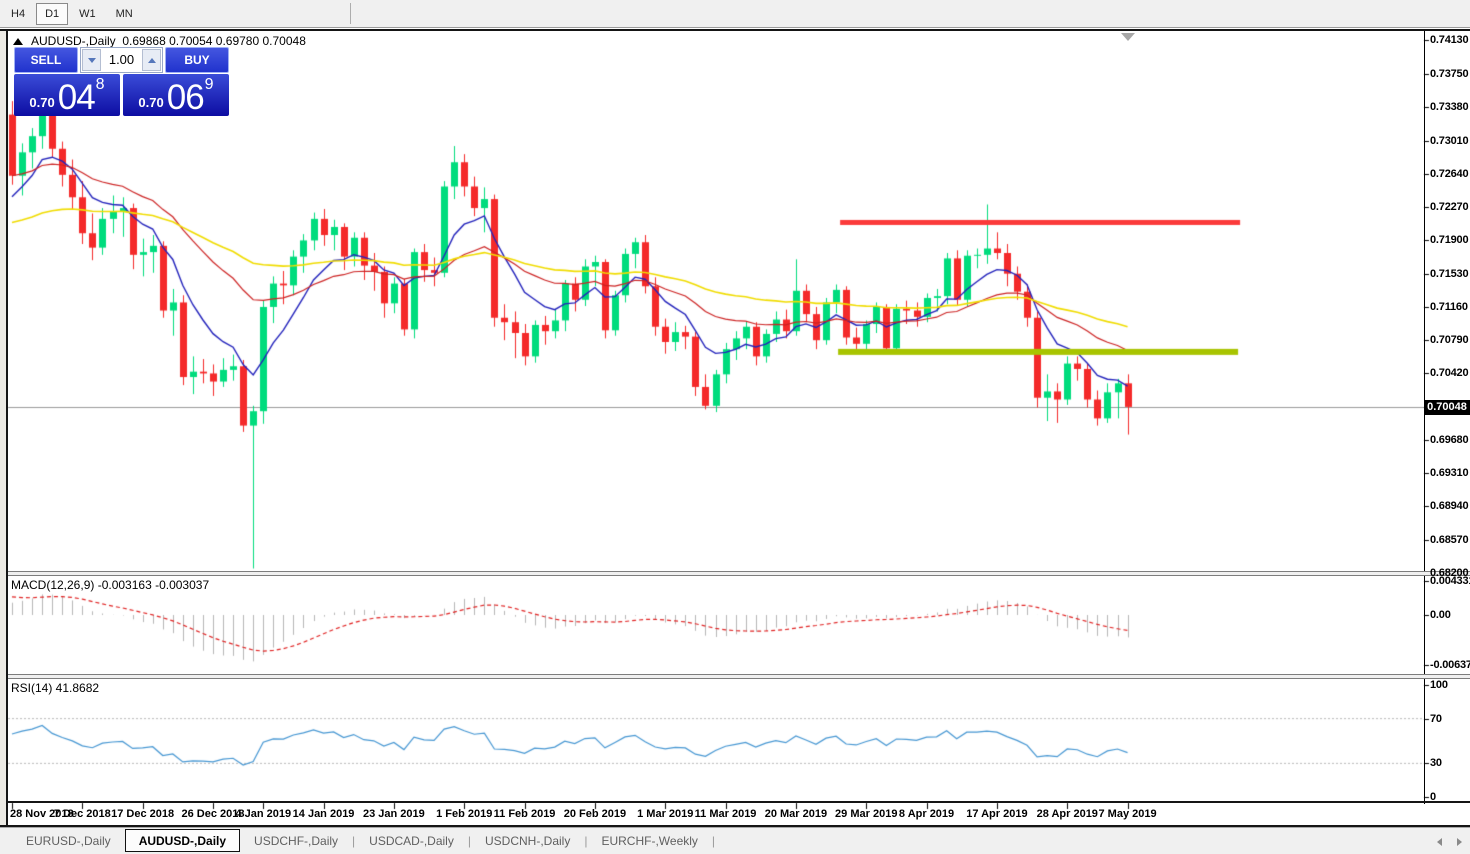 The height and width of the screenshot is (854, 1470). Describe the element at coordinates (1449, 540) in the screenshot. I see `price-axis-label: 0.68570` at that location.